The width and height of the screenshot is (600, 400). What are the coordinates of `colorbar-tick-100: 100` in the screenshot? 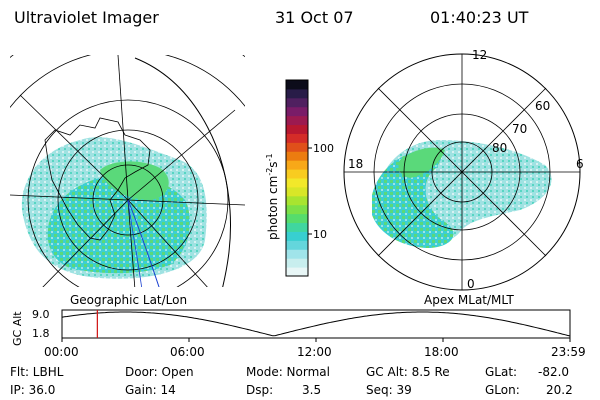 It's located at (323, 148).